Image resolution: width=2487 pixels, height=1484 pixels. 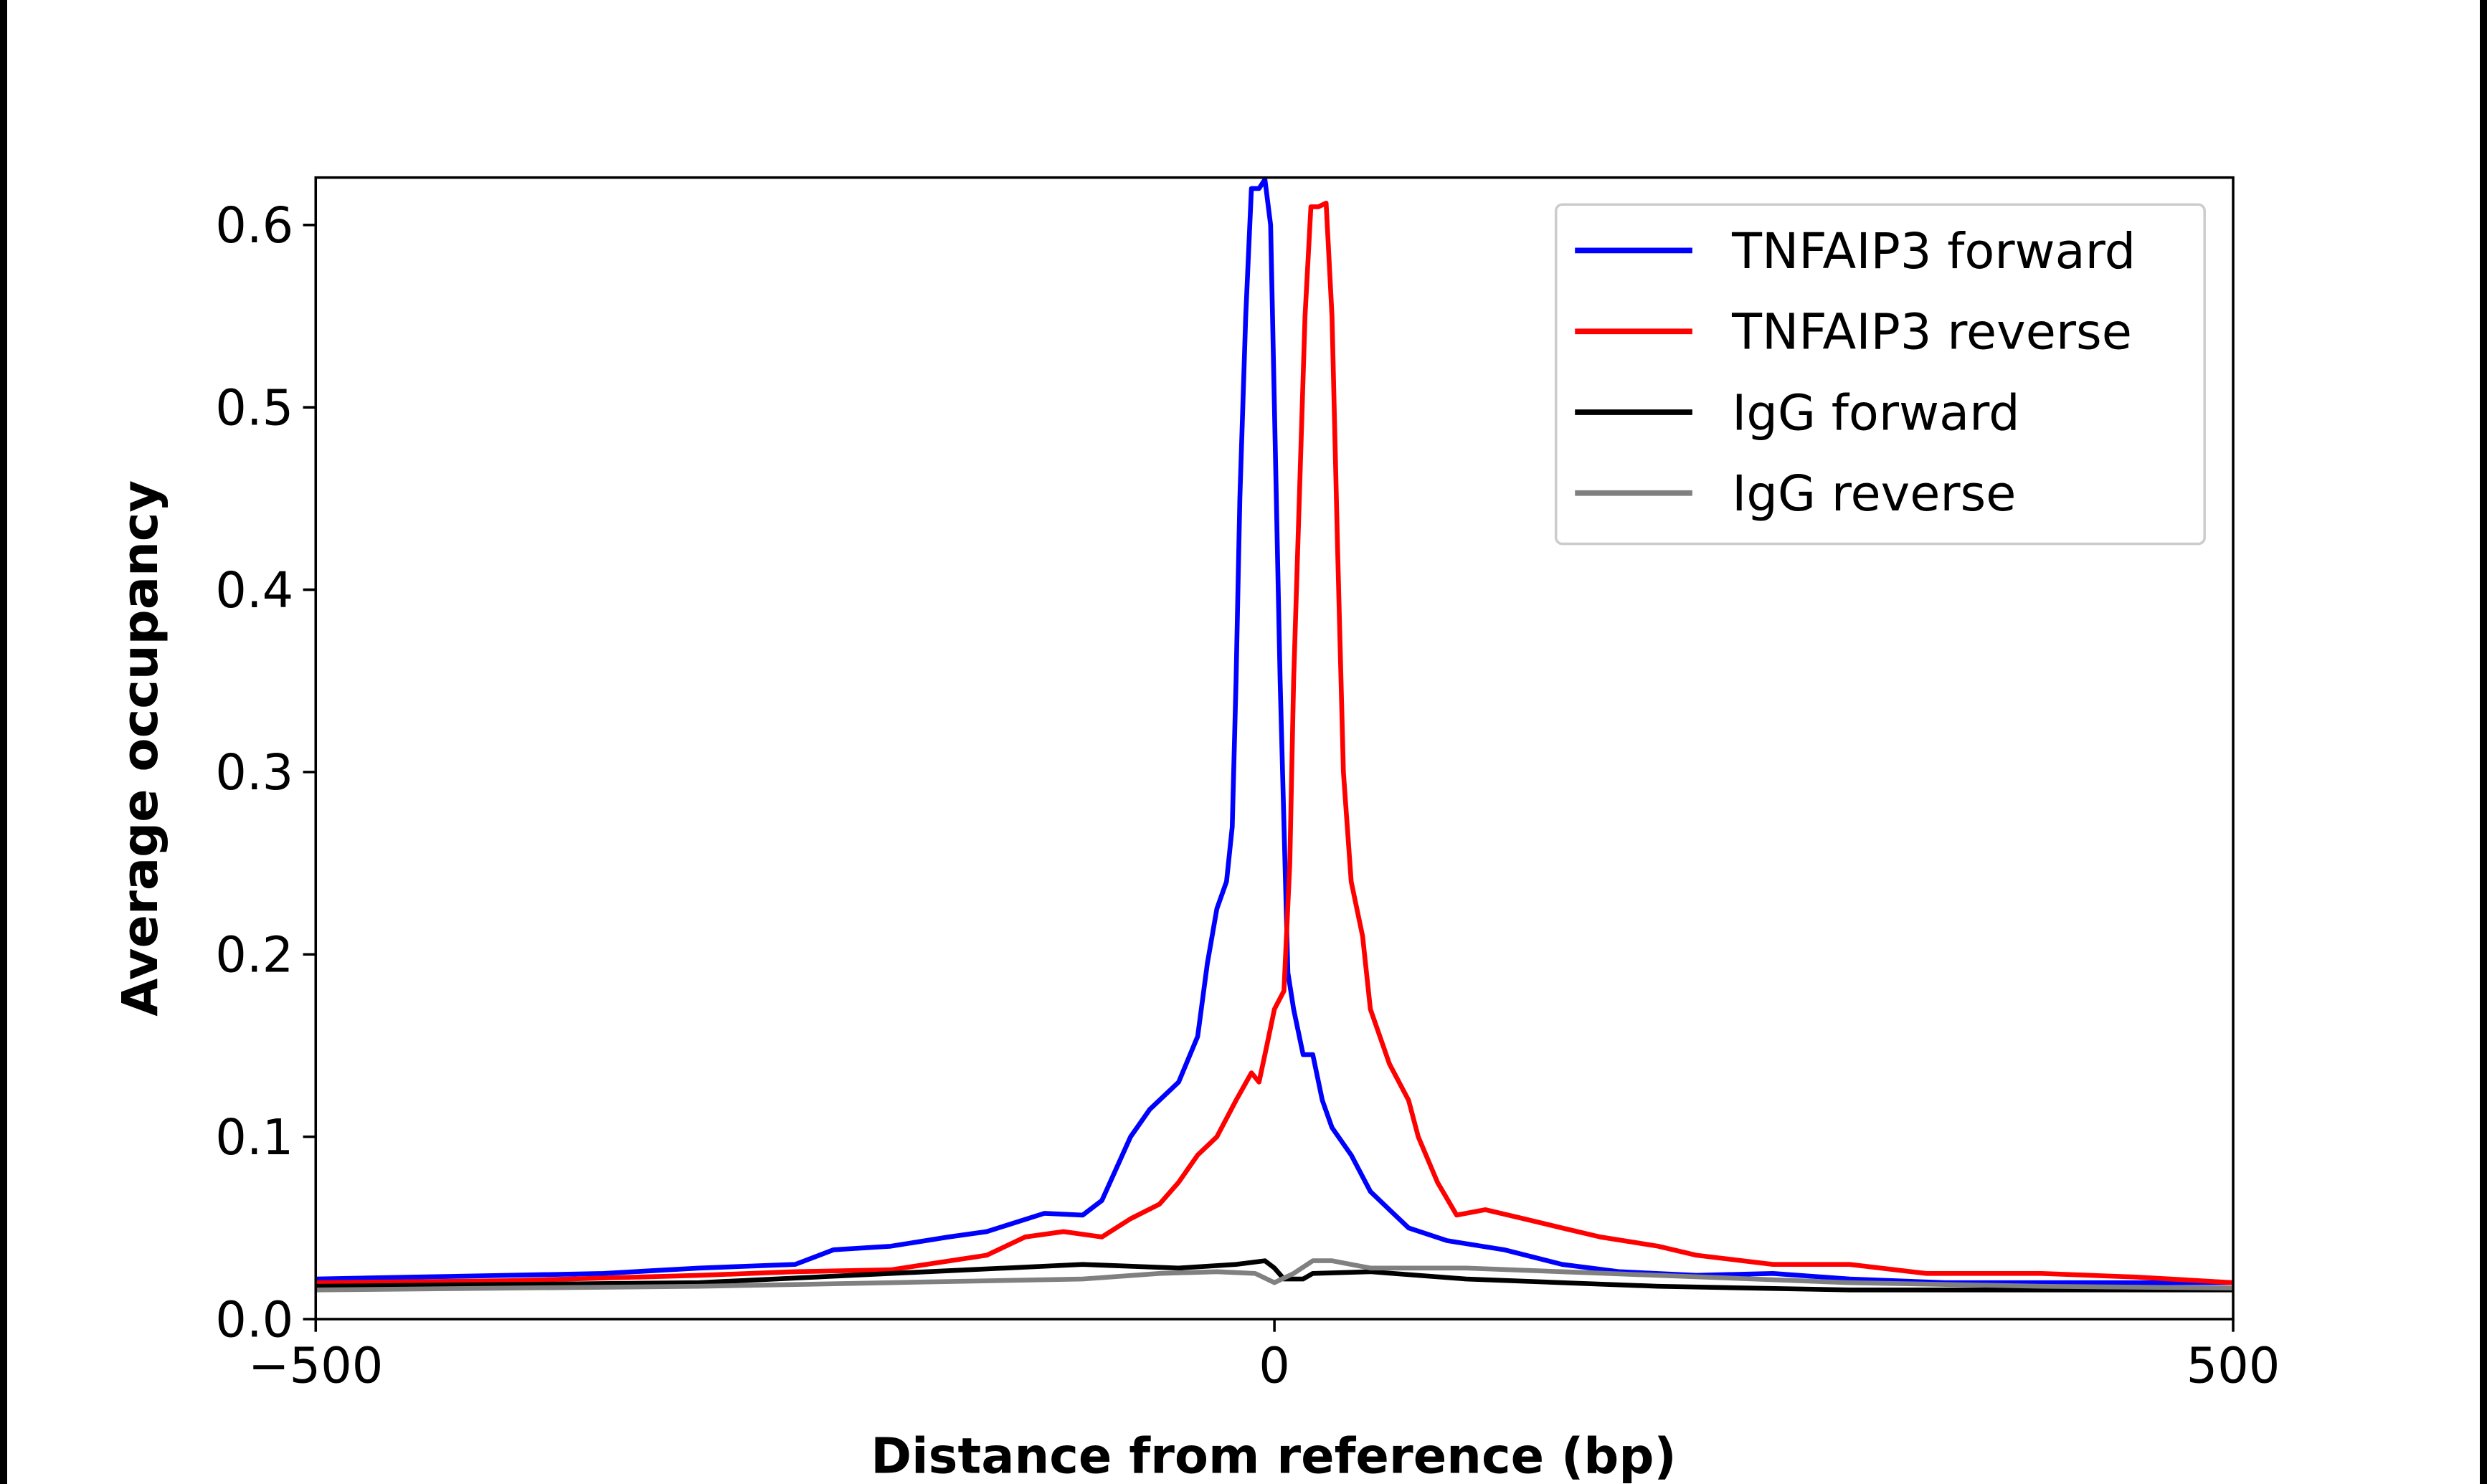 What do you see at coordinates (1874, 494) in the screenshot?
I see `legend-label: IgG reverse` at bounding box center [1874, 494].